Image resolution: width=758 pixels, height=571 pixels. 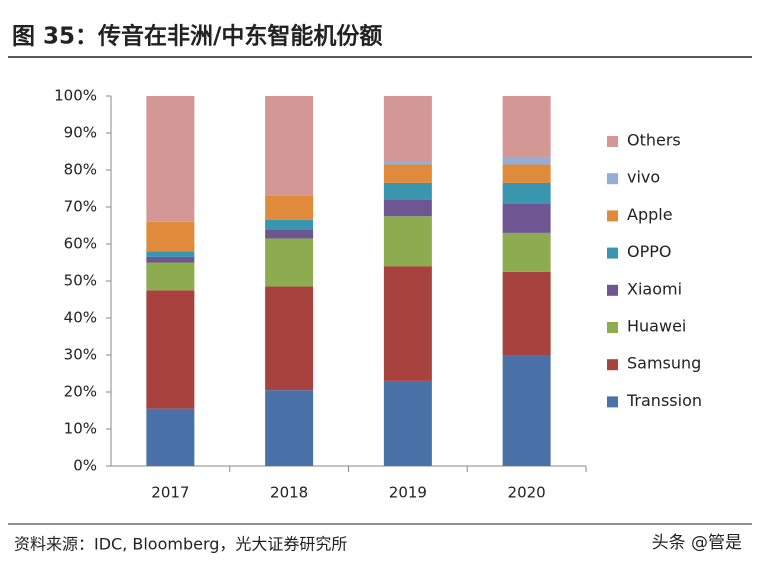 I want to click on legend-label: Samsung, so click(x=664, y=363).